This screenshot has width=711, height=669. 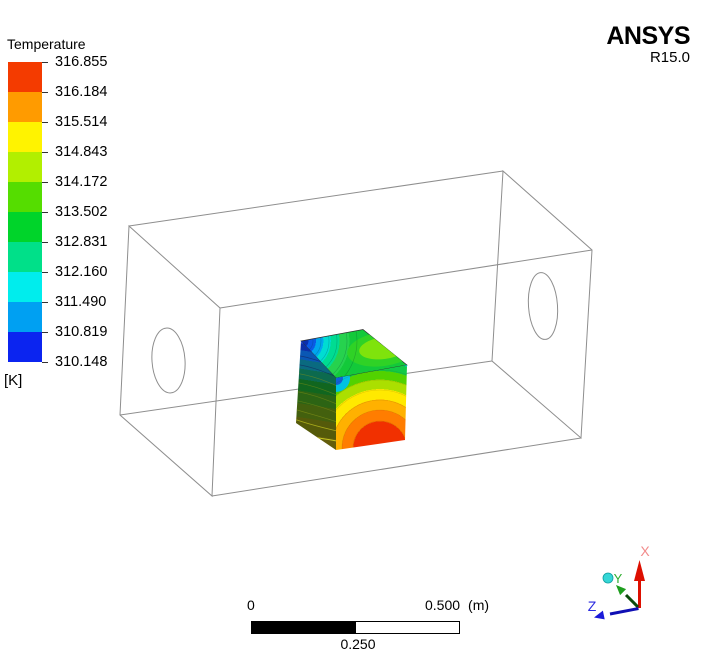 I want to click on ruler-unit-label: (m), so click(x=479, y=605).